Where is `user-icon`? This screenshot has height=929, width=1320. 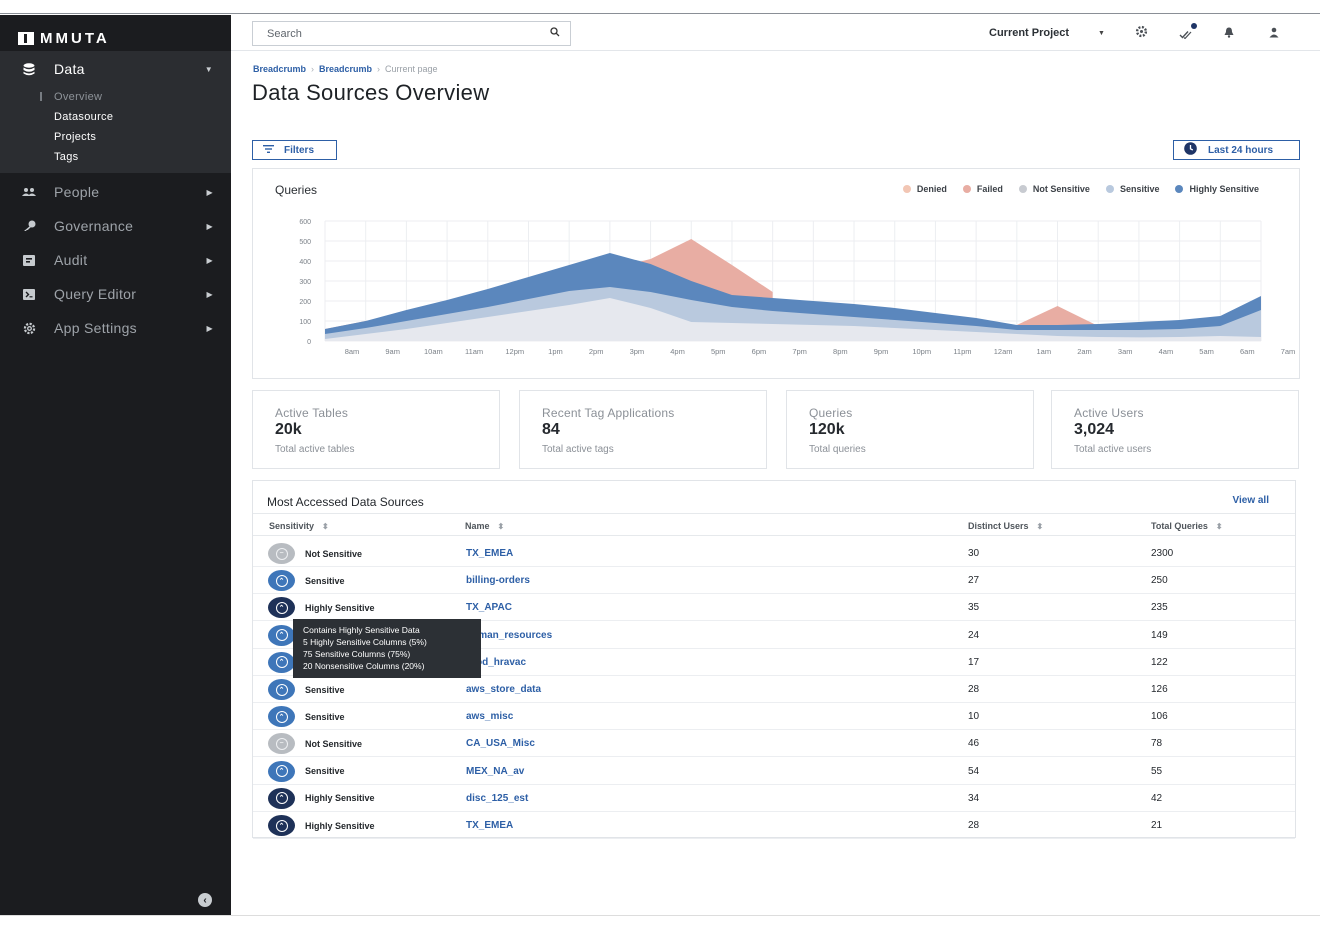
user-icon is located at coordinates (1274, 34).